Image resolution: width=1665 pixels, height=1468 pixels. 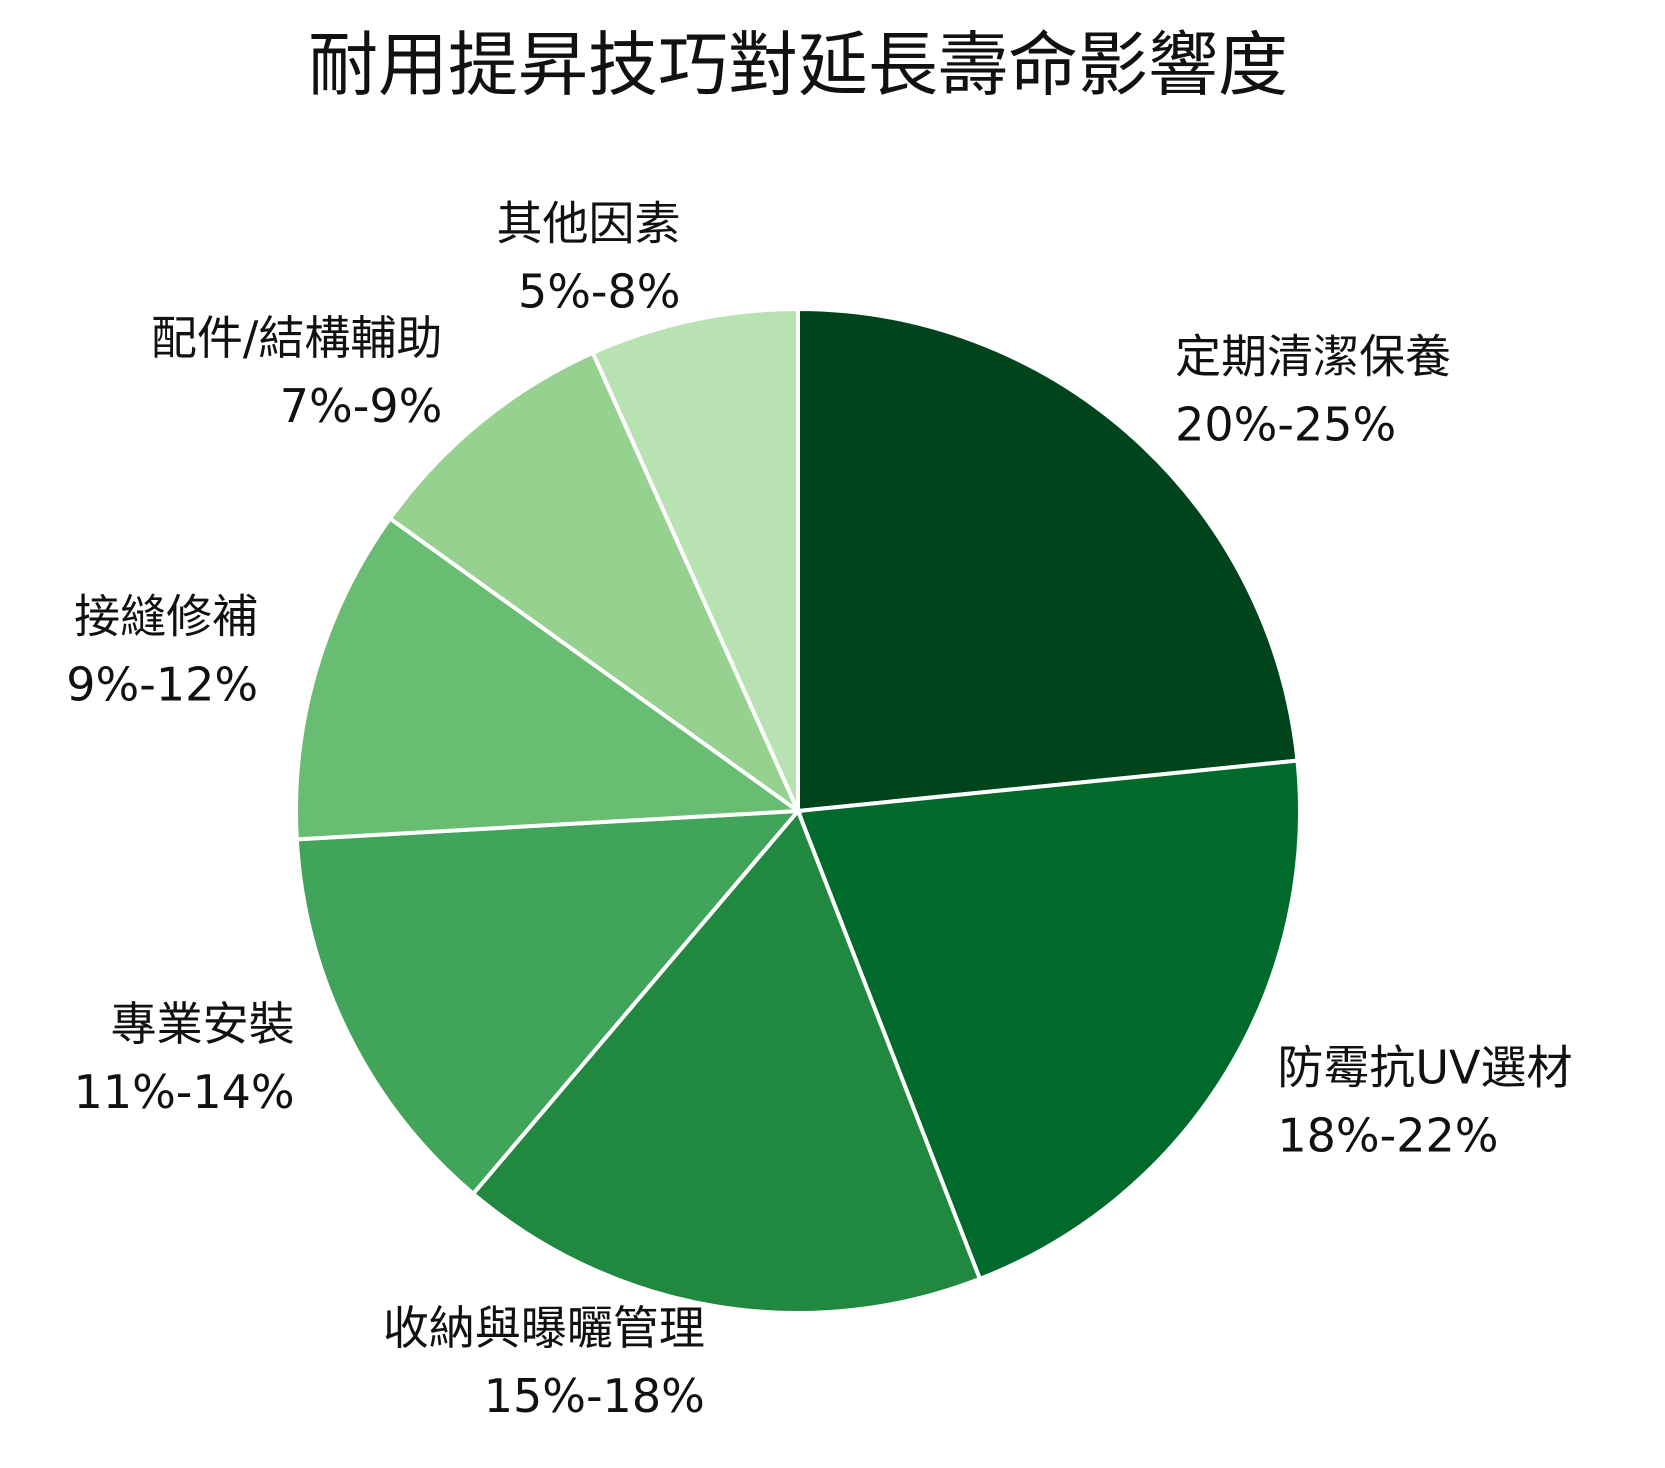 I want to click on slice-label: 接縫修補, so click(x=166, y=617).